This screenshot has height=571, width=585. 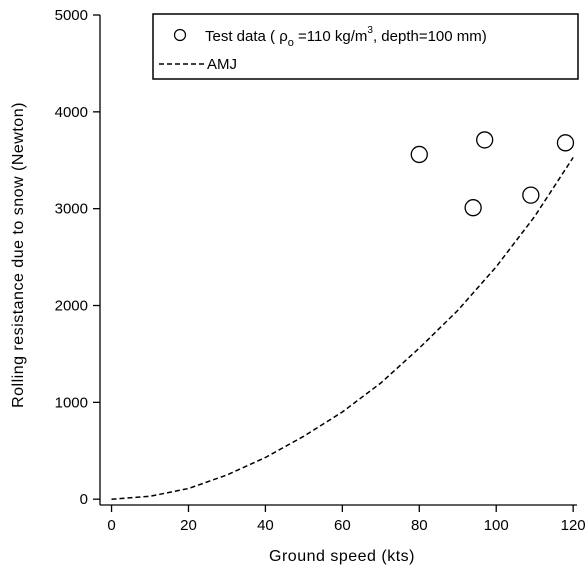 What do you see at coordinates (346, 37) in the screenshot?
I see `legend-label-test-data: Test data ( ρo =110 kg/m3, depth=100 mm)` at bounding box center [346, 37].